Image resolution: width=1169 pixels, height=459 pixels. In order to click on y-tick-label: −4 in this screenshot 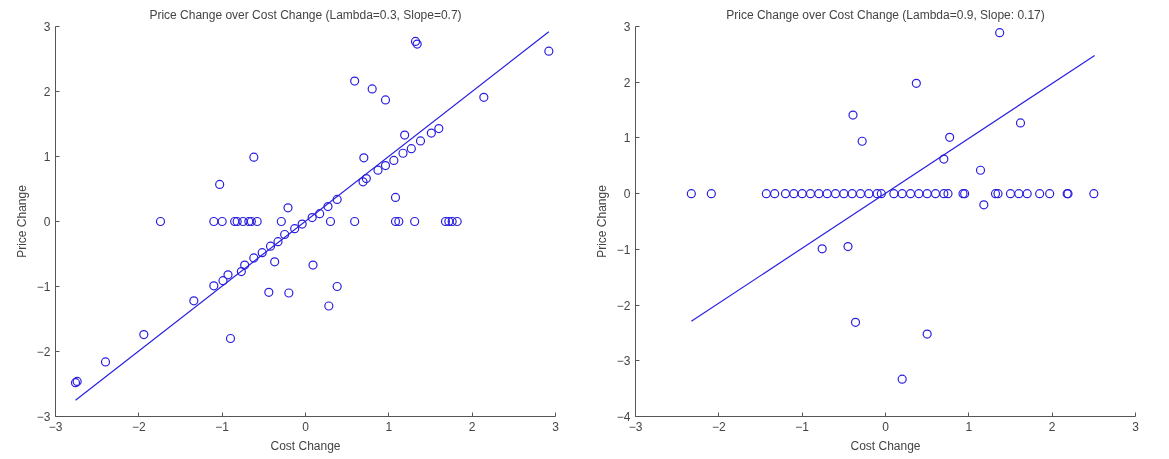, I will do `click(623, 417)`.